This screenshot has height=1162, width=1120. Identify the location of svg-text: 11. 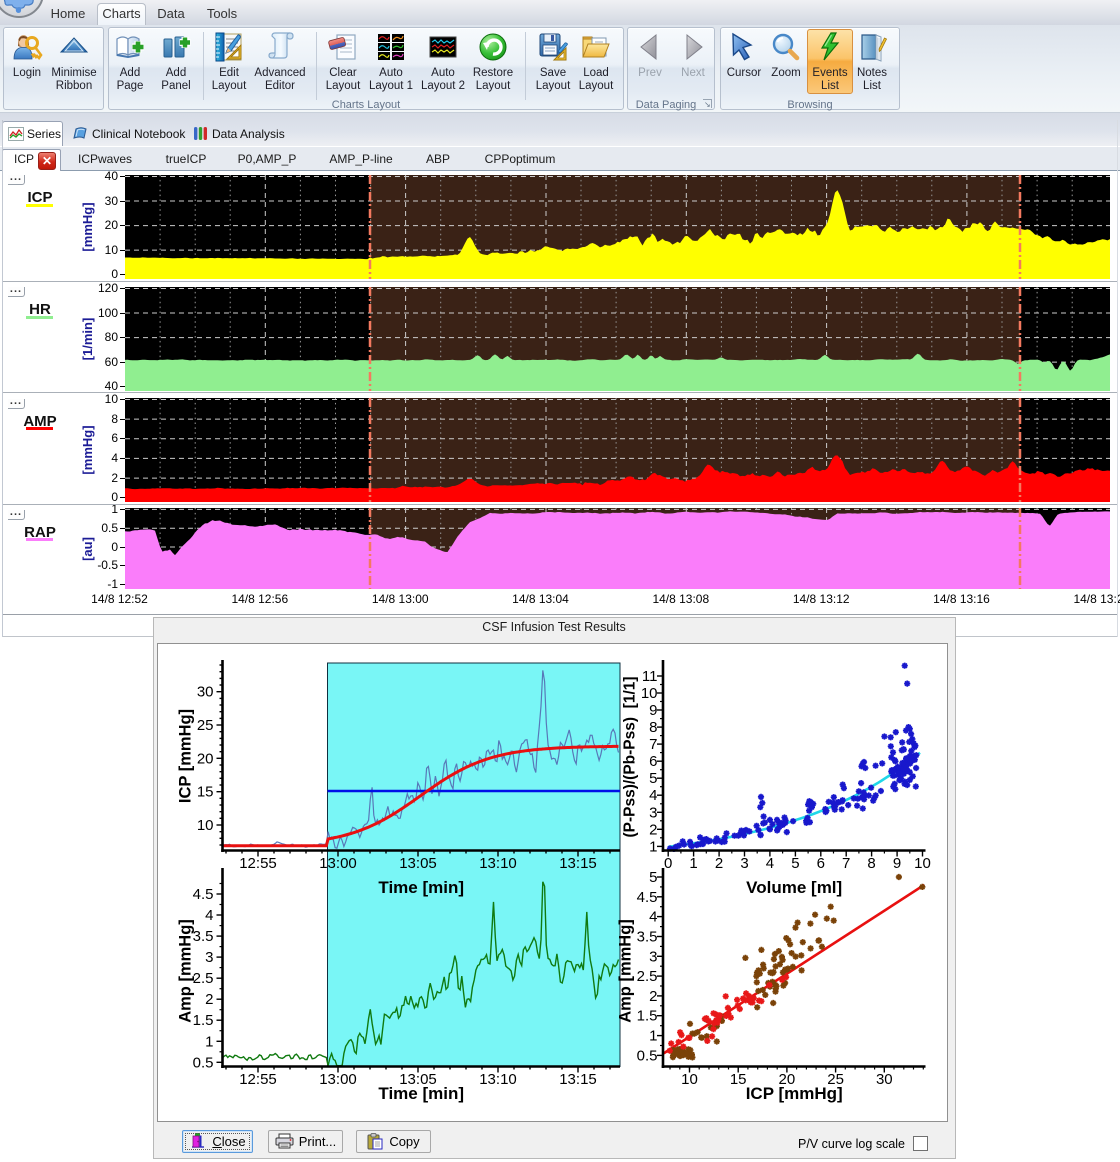
(649, 676).